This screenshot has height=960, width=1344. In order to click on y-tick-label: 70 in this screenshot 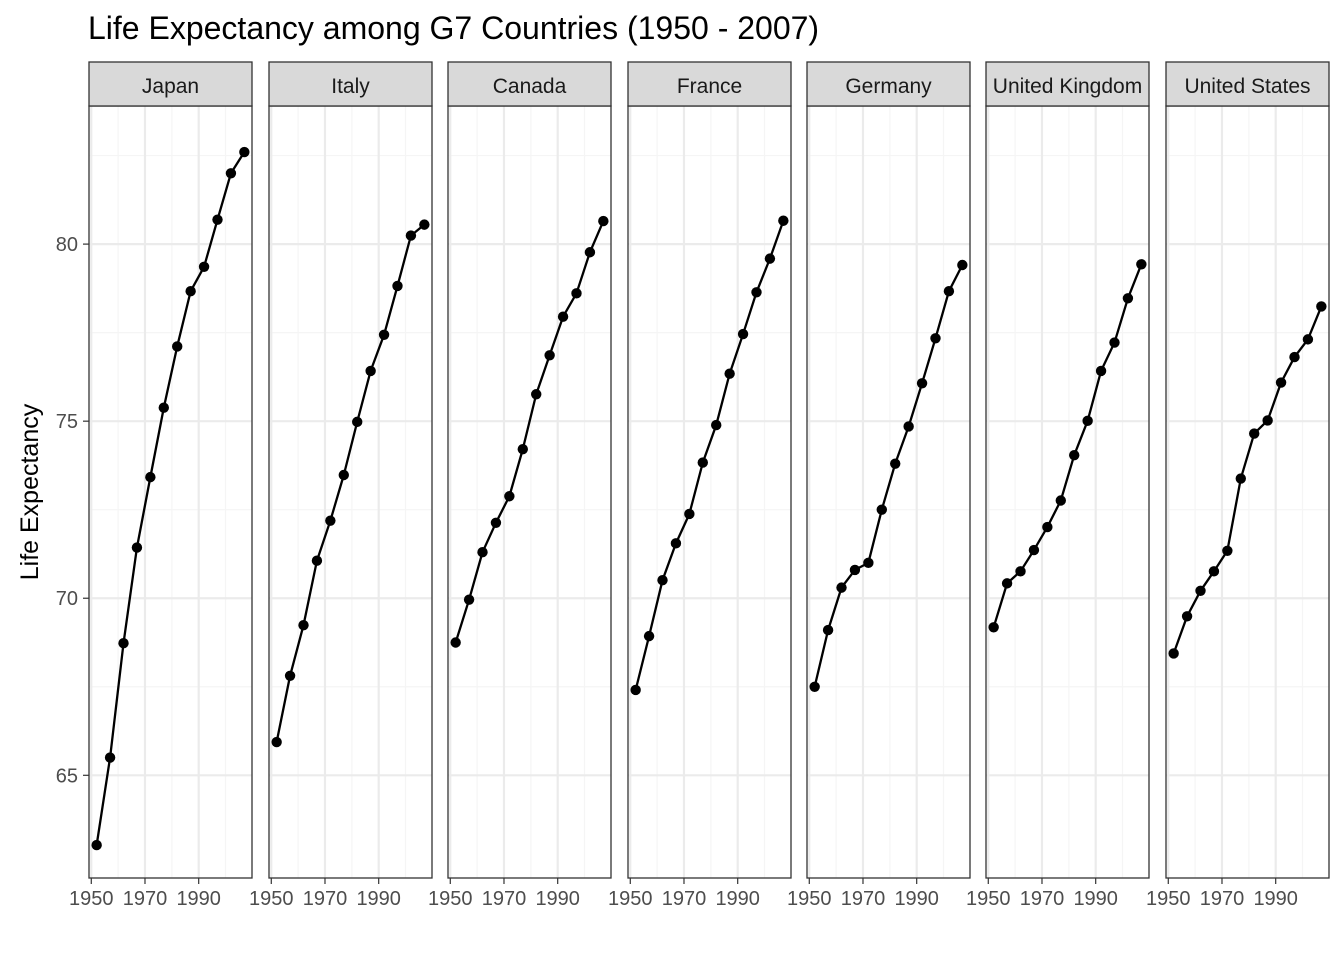, I will do `click(67, 599)`.